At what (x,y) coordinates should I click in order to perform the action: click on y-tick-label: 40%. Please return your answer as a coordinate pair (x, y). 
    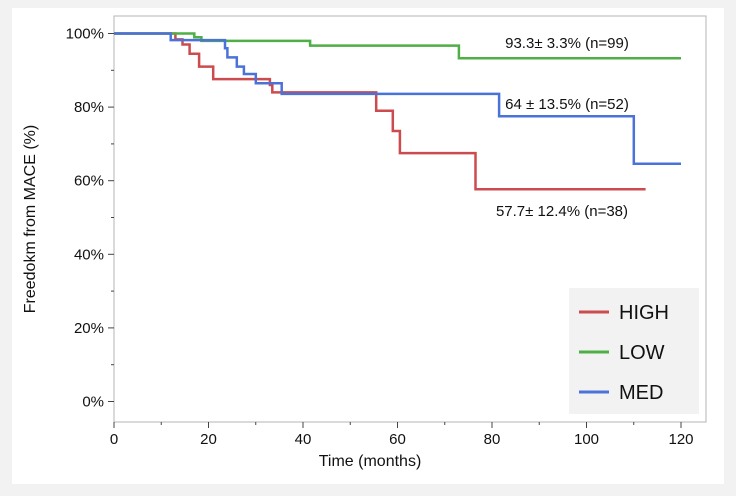
    Looking at the image, I should click on (89, 254).